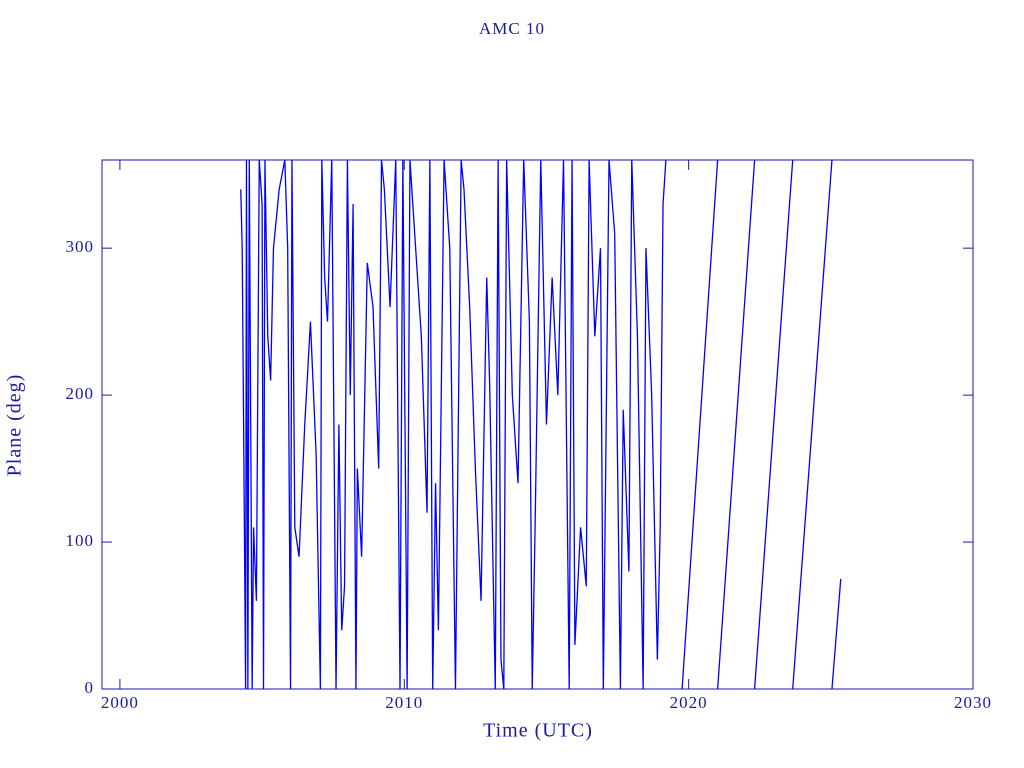  Describe the element at coordinates (15, 425) in the screenshot. I see `y-axis-label: Plane (deg)` at that location.